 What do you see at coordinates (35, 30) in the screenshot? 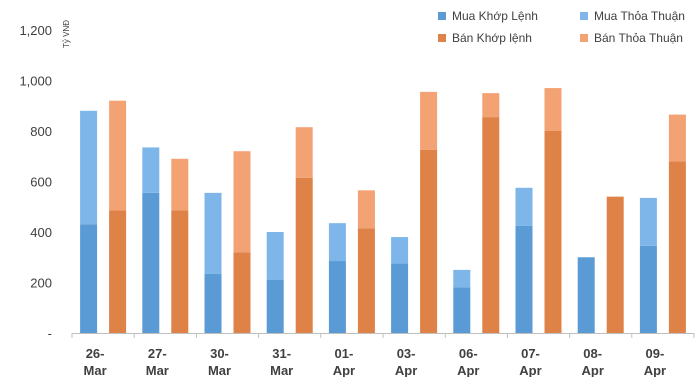
I see `y-tick-label: 1,200` at bounding box center [35, 30].